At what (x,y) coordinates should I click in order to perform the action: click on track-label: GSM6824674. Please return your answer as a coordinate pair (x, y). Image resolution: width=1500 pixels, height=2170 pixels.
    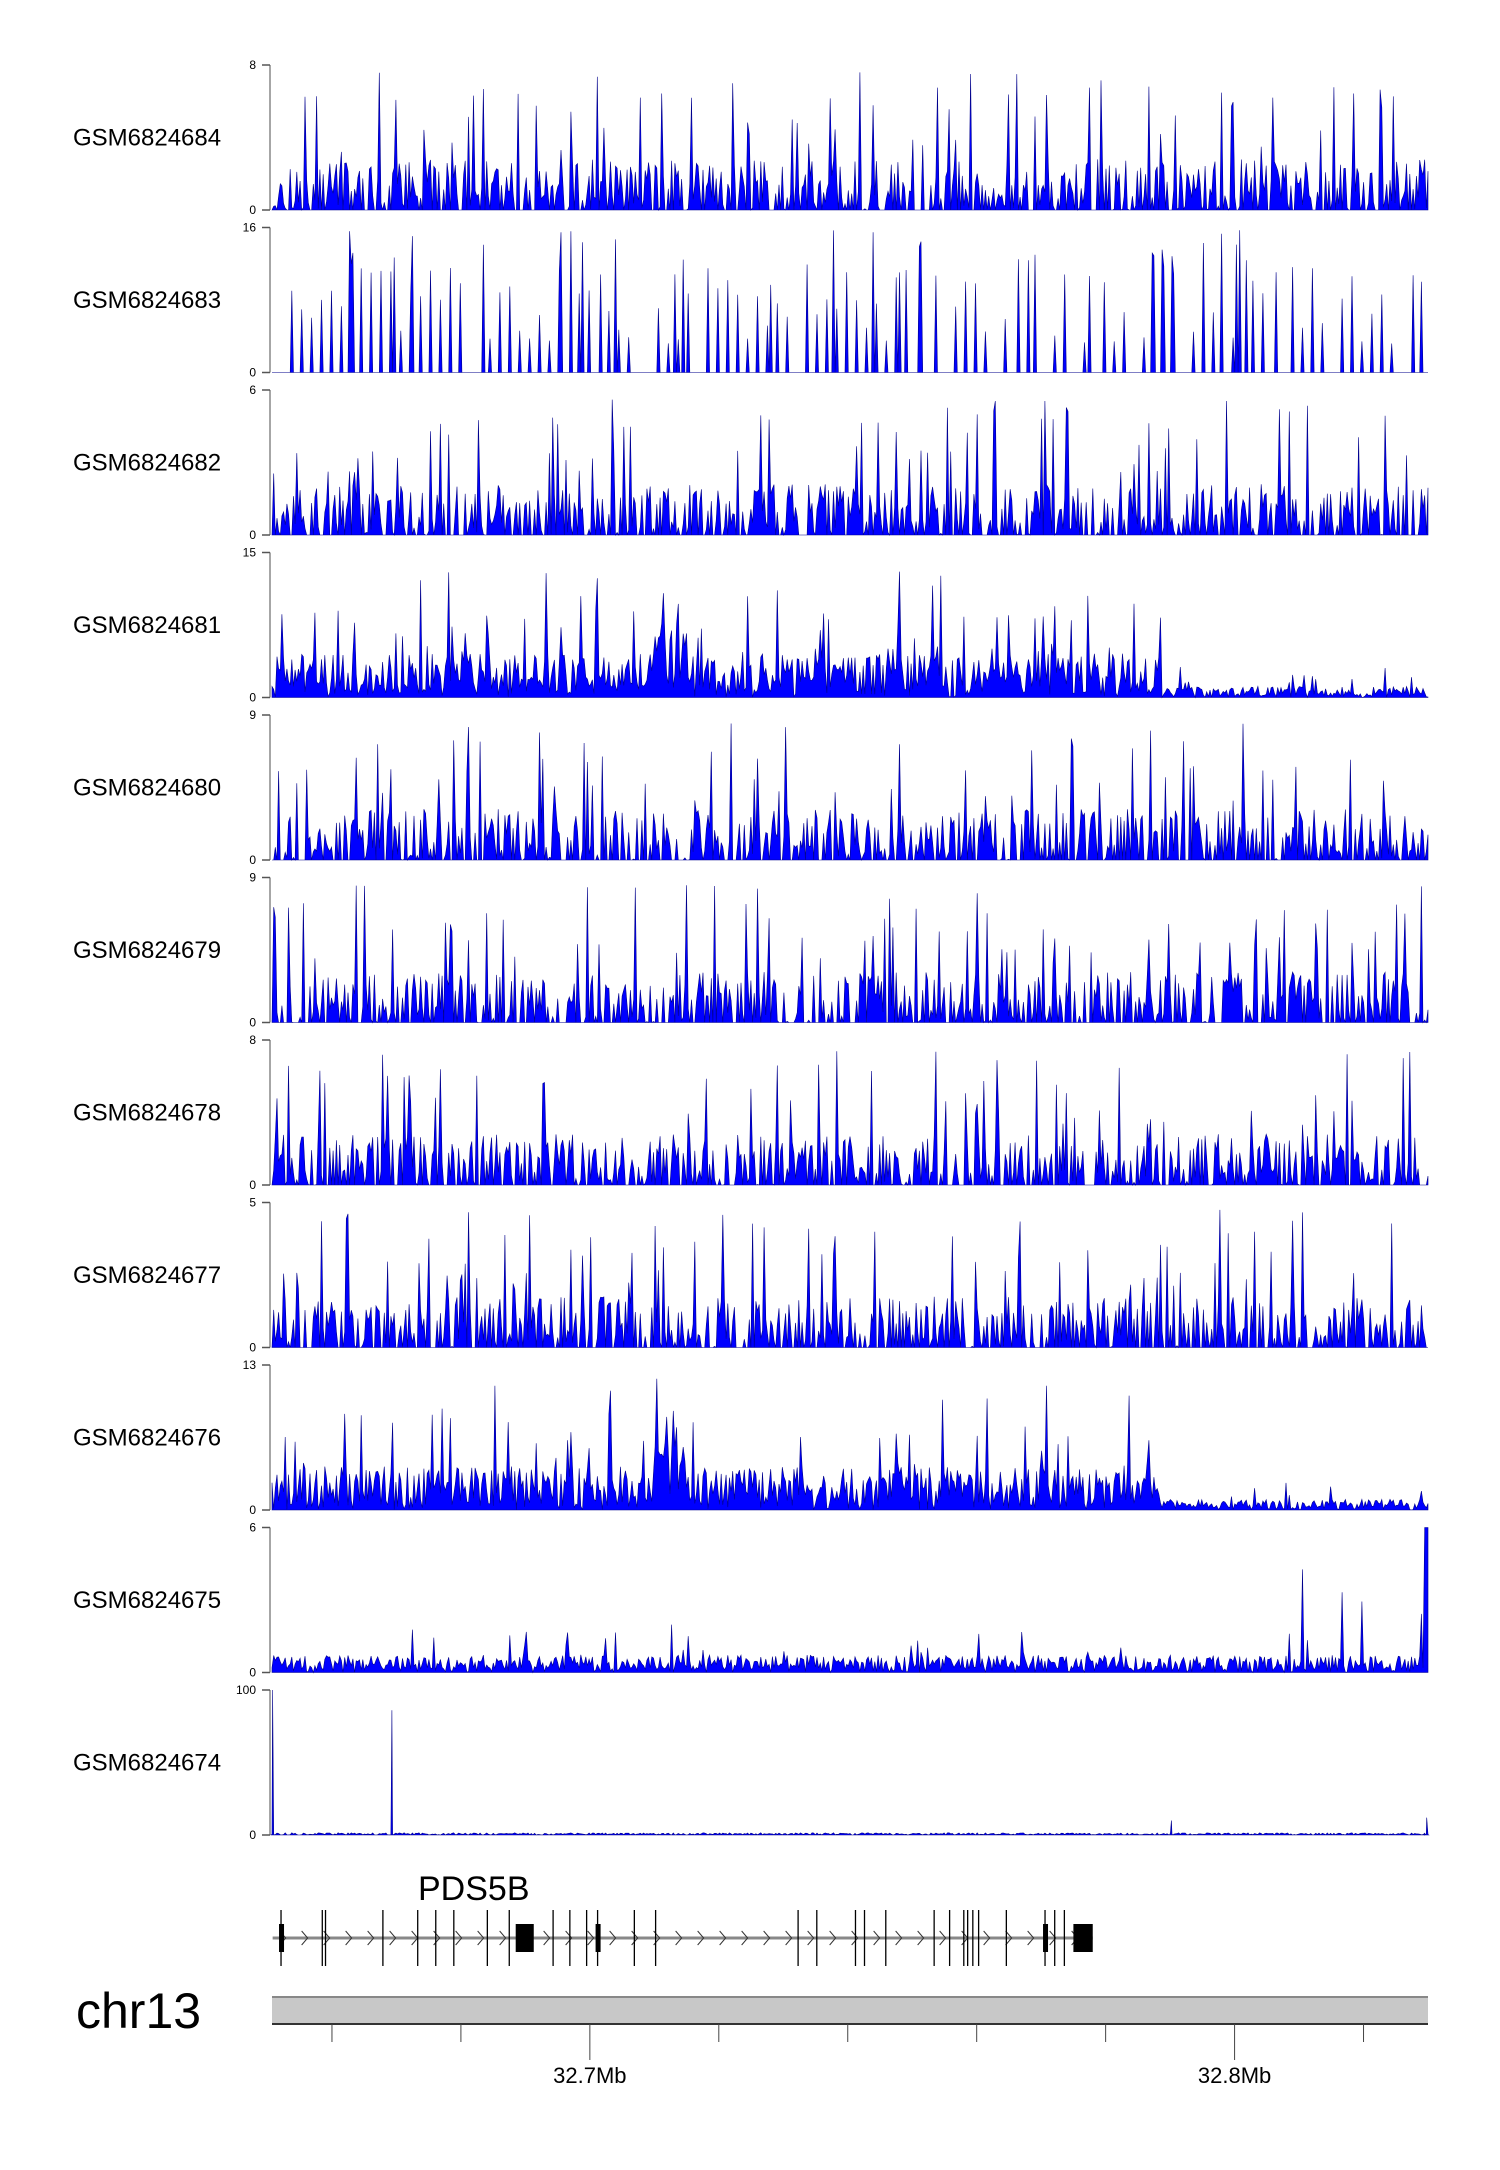
    Looking at the image, I should click on (147, 1763).